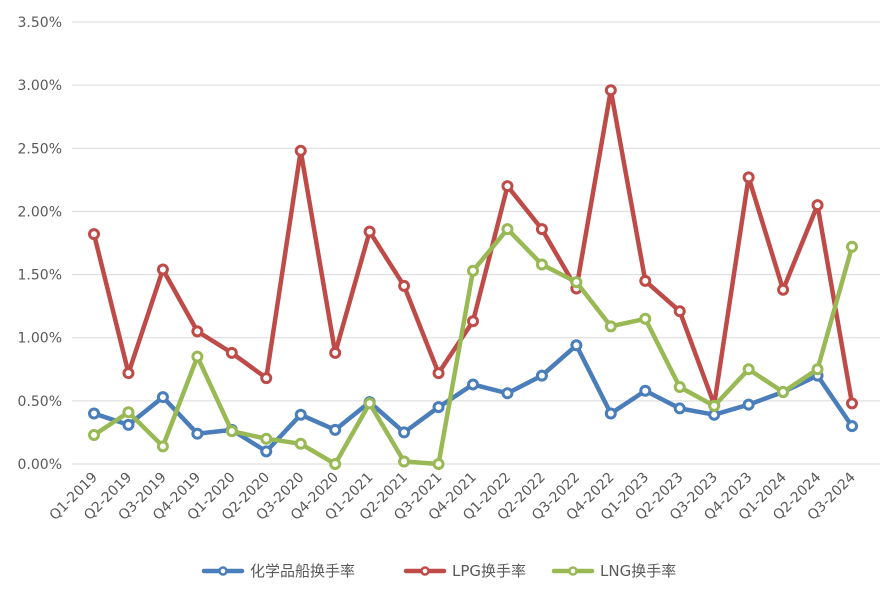 The width and height of the screenshot is (892, 600). What do you see at coordinates (40, 244) in the screenshot?
I see `y-axis-ticks: 0.00% 0.50% 1.00% 1.50% 2.00% 2.50% 3.00% 3.50%` at bounding box center [40, 244].